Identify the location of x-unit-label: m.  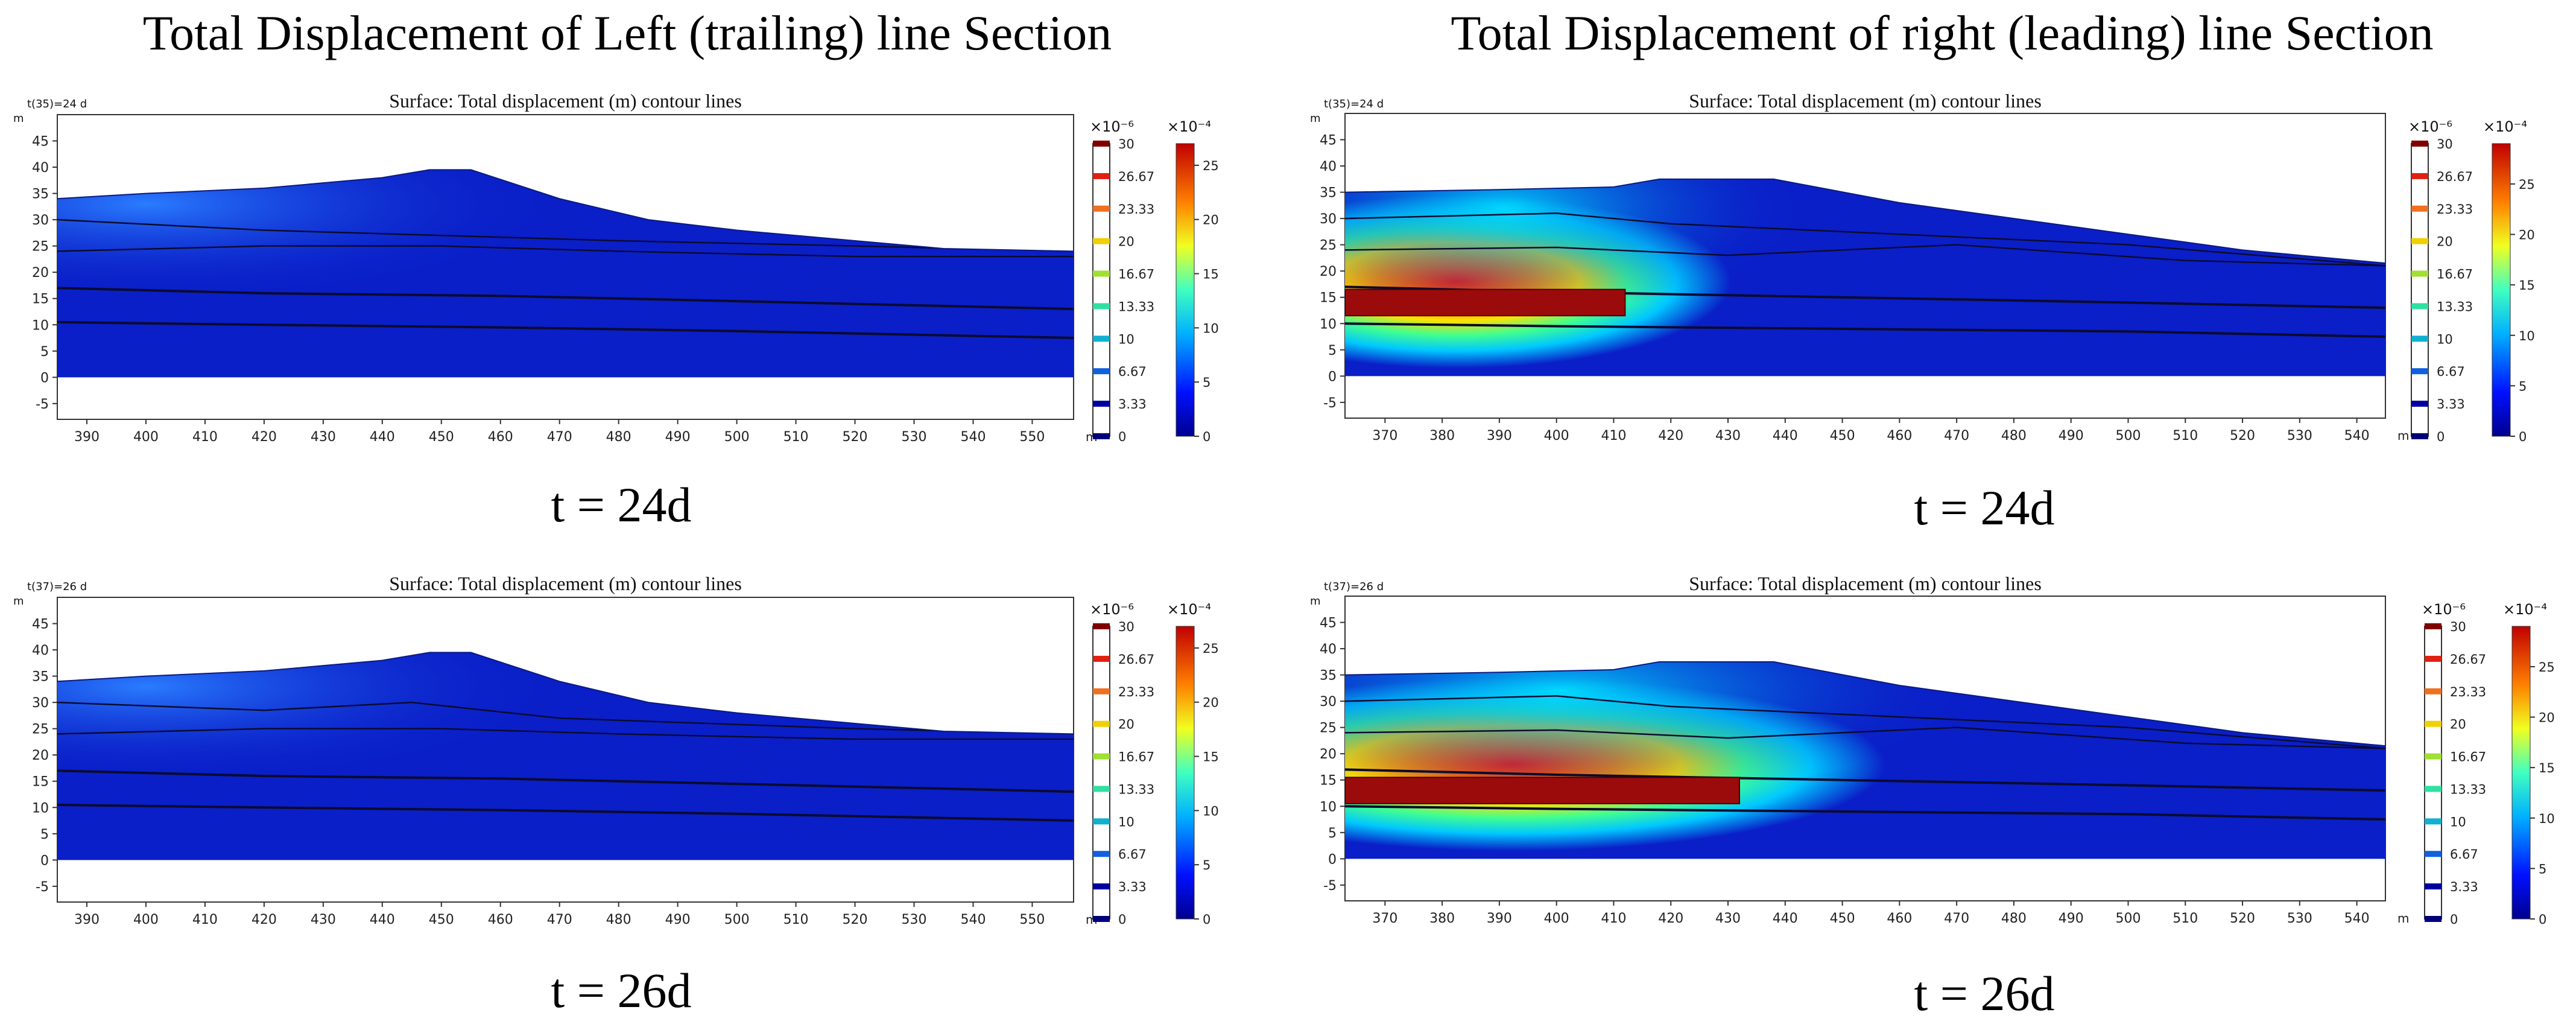
(2403, 919).